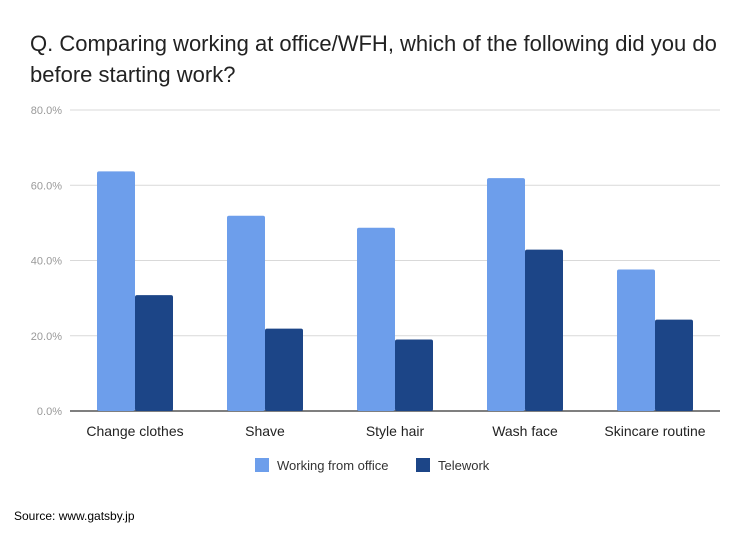  I want to click on x-tick-label: Shave, so click(265, 431).